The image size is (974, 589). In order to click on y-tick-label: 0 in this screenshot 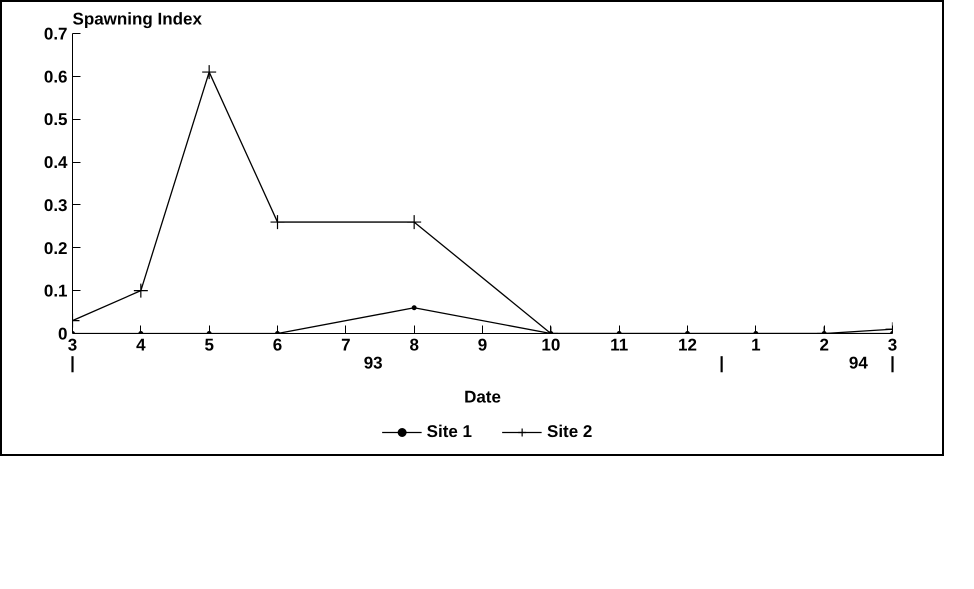, I will do `click(63, 334)`.